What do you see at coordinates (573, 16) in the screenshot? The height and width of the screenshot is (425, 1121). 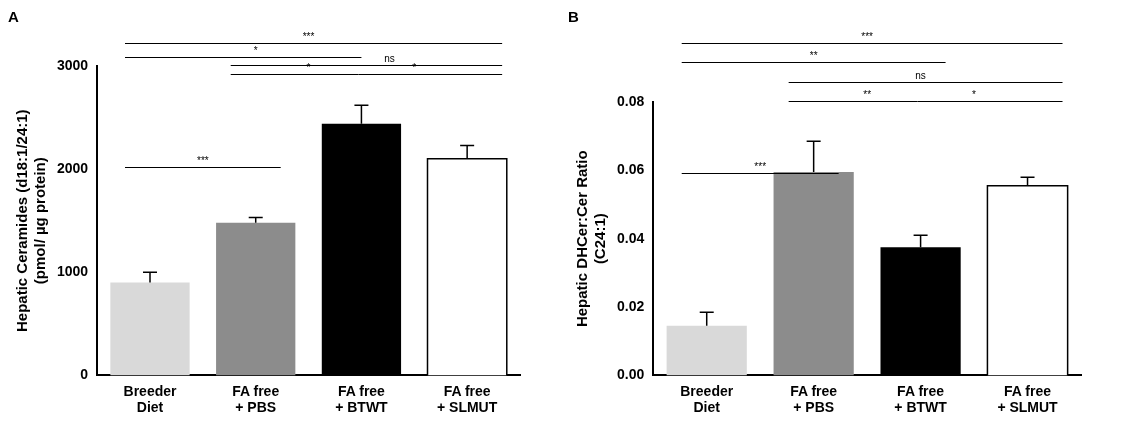 I see `chart-title: B` at bounding box center [573, 16].